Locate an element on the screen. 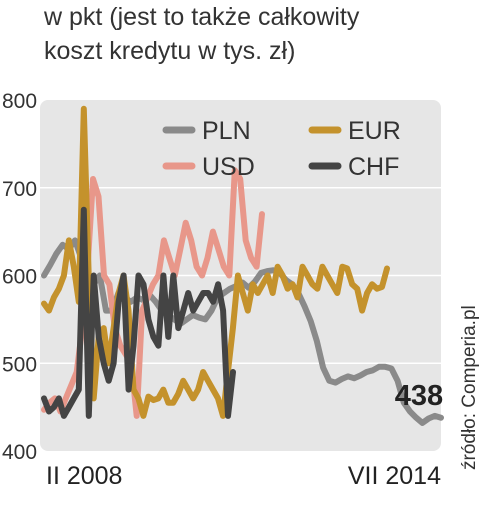  source-note: źródło: Comperia.pl is located at coordinates (469, 387).